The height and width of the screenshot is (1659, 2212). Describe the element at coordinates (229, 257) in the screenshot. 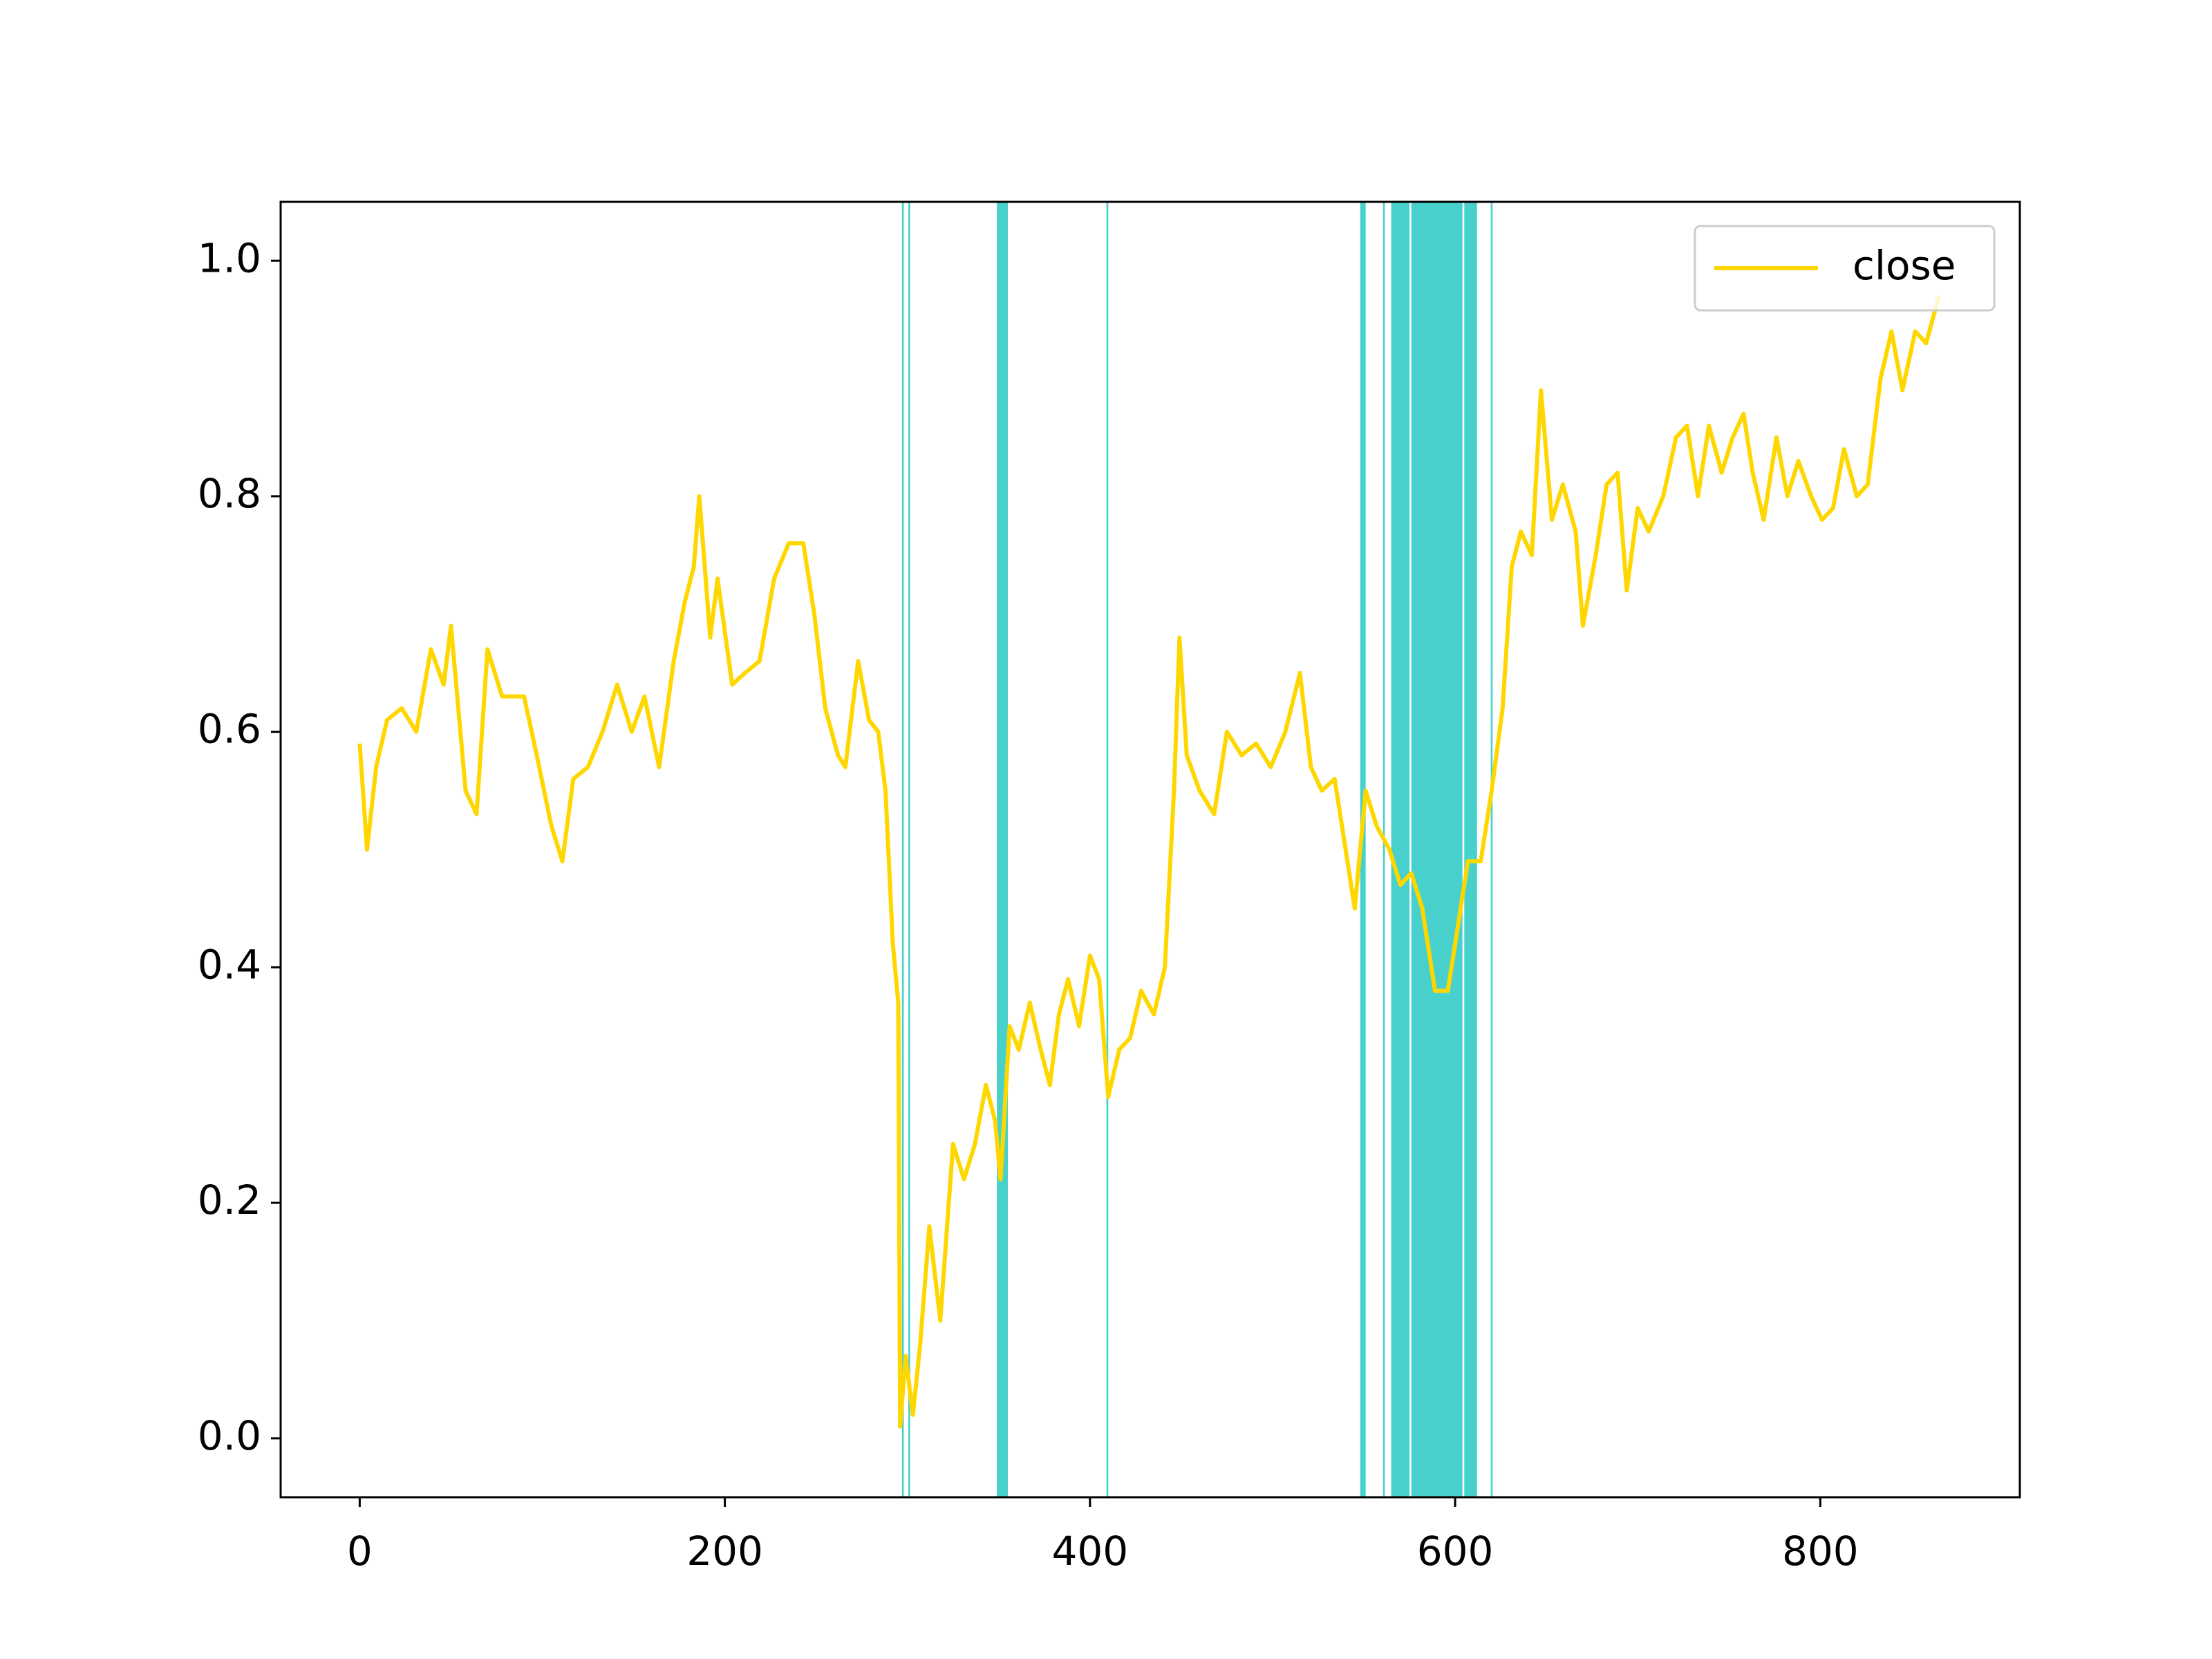

I see `y-tick-label: 1.0` at that location.